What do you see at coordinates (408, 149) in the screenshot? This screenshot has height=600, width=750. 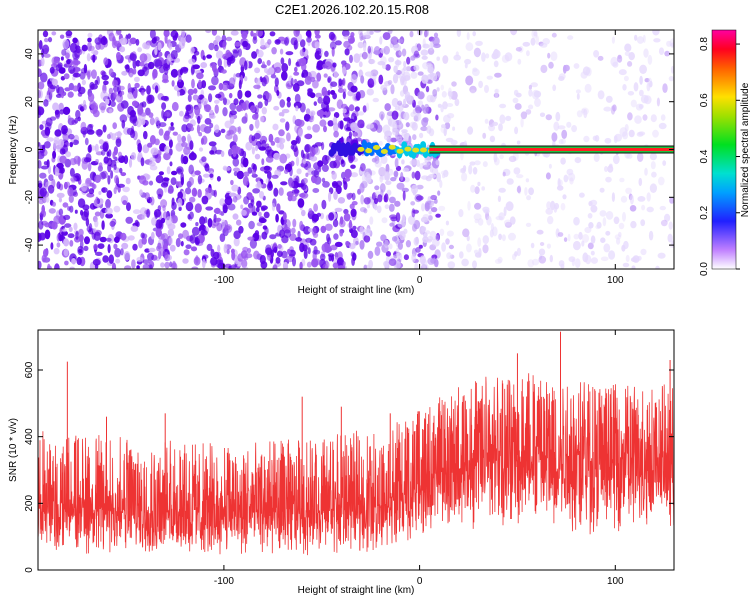 I see `signal-blob` at bounding box center [408, 149].